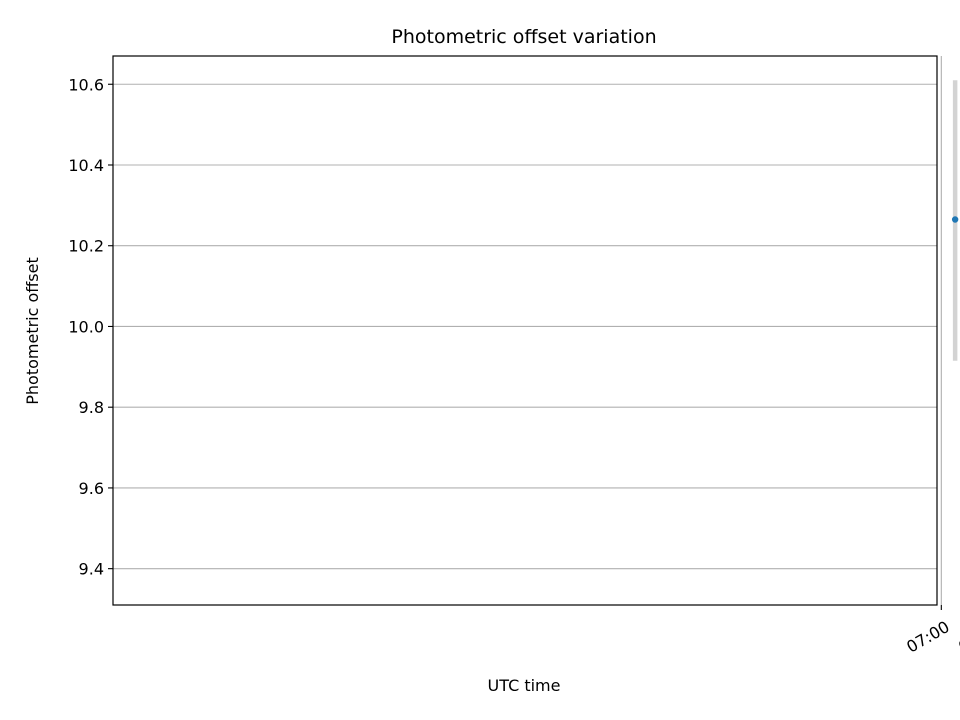 This screenshot has height=720, width=960. Describe the element at coordinates (91, 569) in the screenshot. I see `y-tick-label: 9.4` at that location.